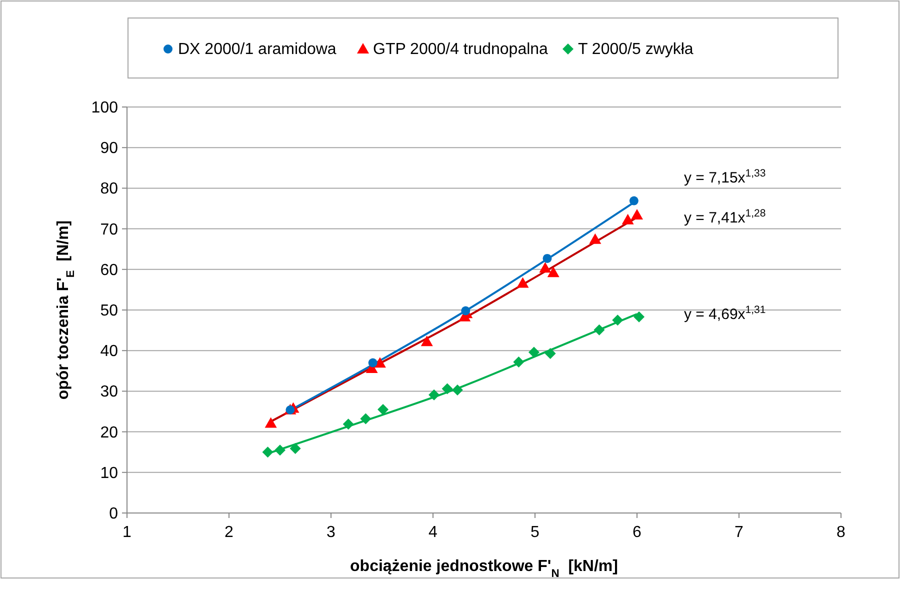 The width and height of the screenshot is (908, 589). Describe the element at coordinates (637, 532) in the screenshot. I see `x-tick-label: 6` at that location.